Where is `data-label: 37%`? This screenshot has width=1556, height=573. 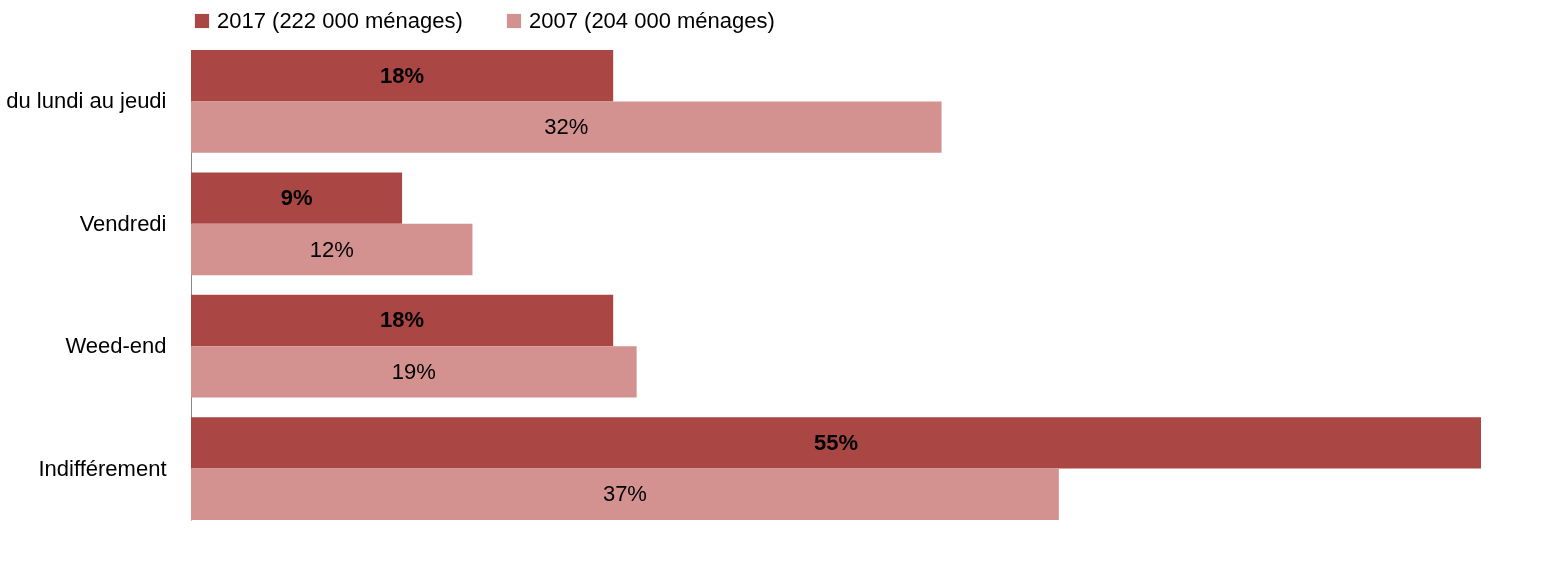 data-label: 37% is located at coordinates (624, 494).